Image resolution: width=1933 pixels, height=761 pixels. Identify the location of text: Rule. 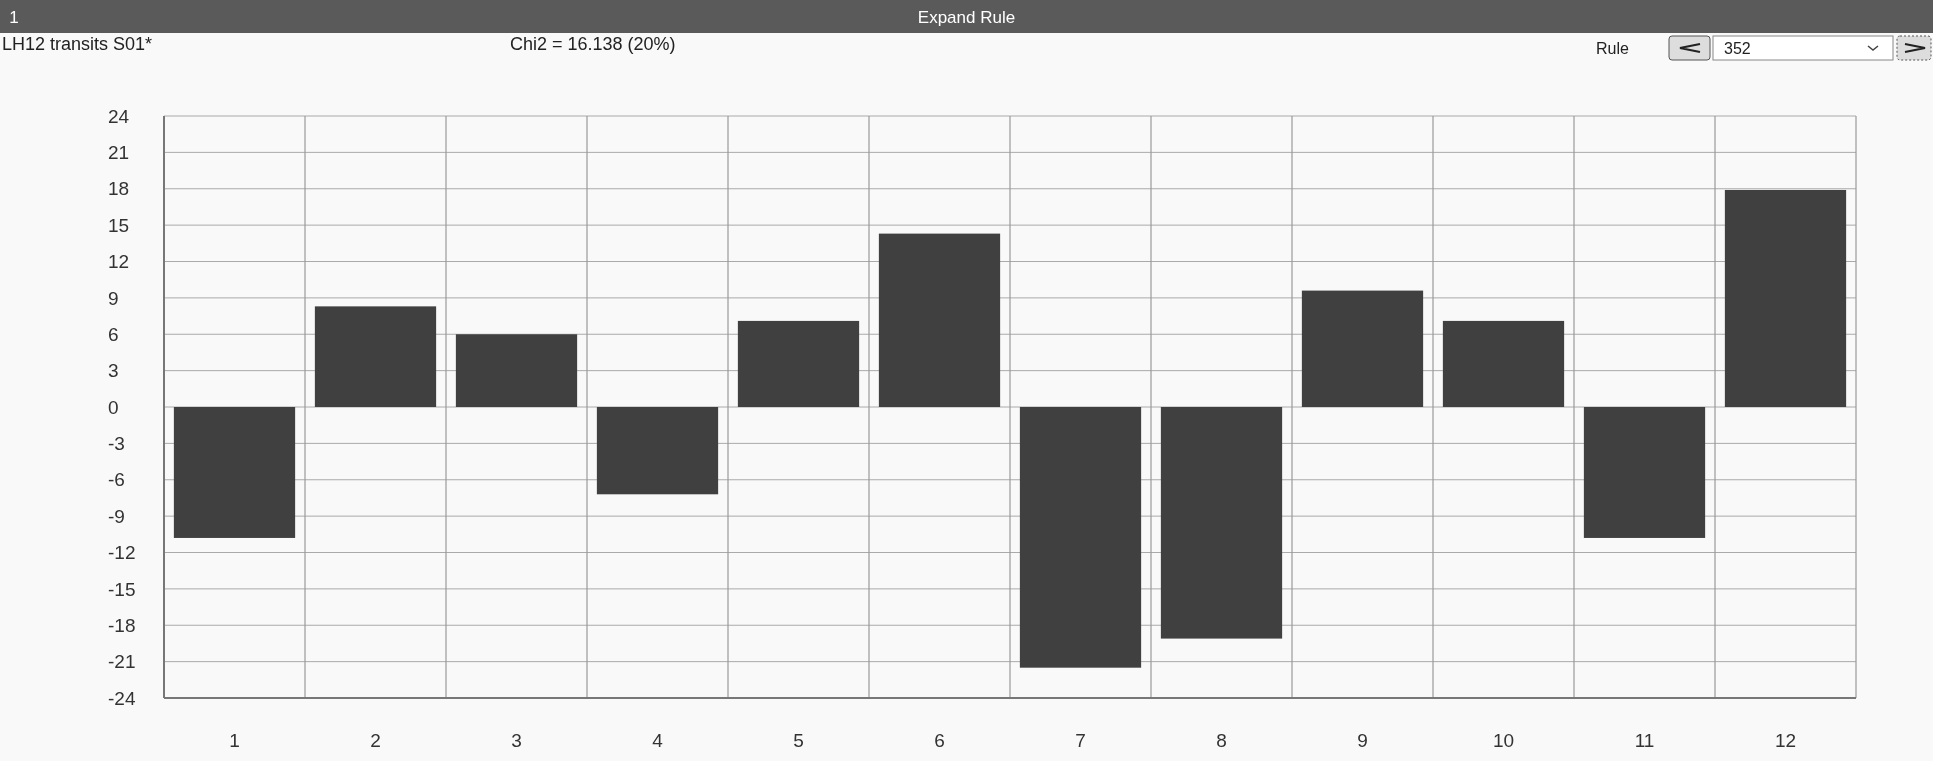
(1613, 48).